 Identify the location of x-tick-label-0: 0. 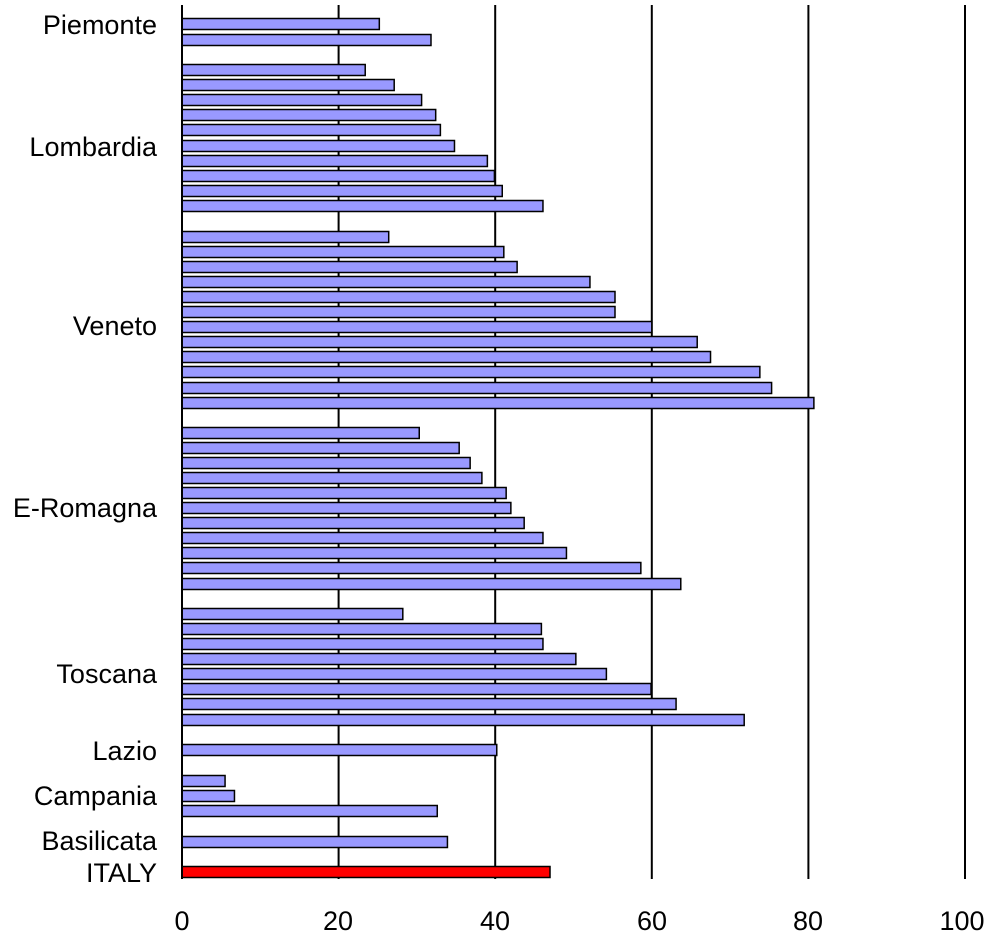
(181, 921).